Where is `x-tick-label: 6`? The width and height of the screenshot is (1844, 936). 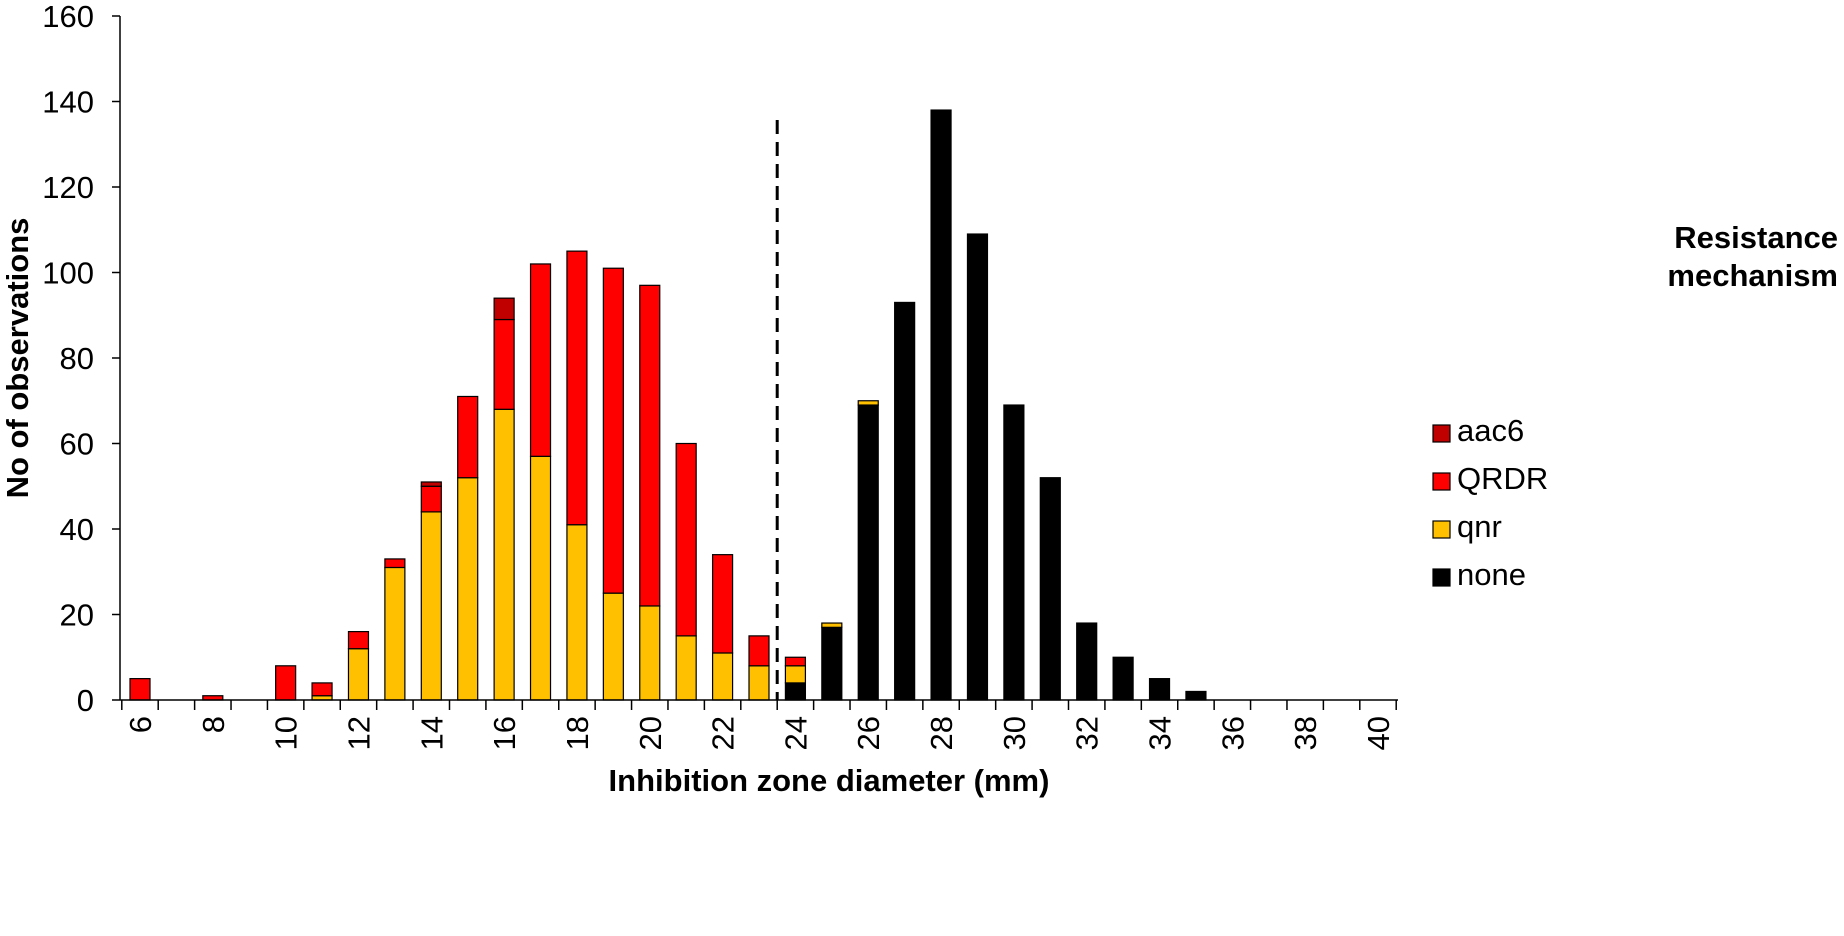
x-tick-label: 6 is located at coordinates (140, 724).